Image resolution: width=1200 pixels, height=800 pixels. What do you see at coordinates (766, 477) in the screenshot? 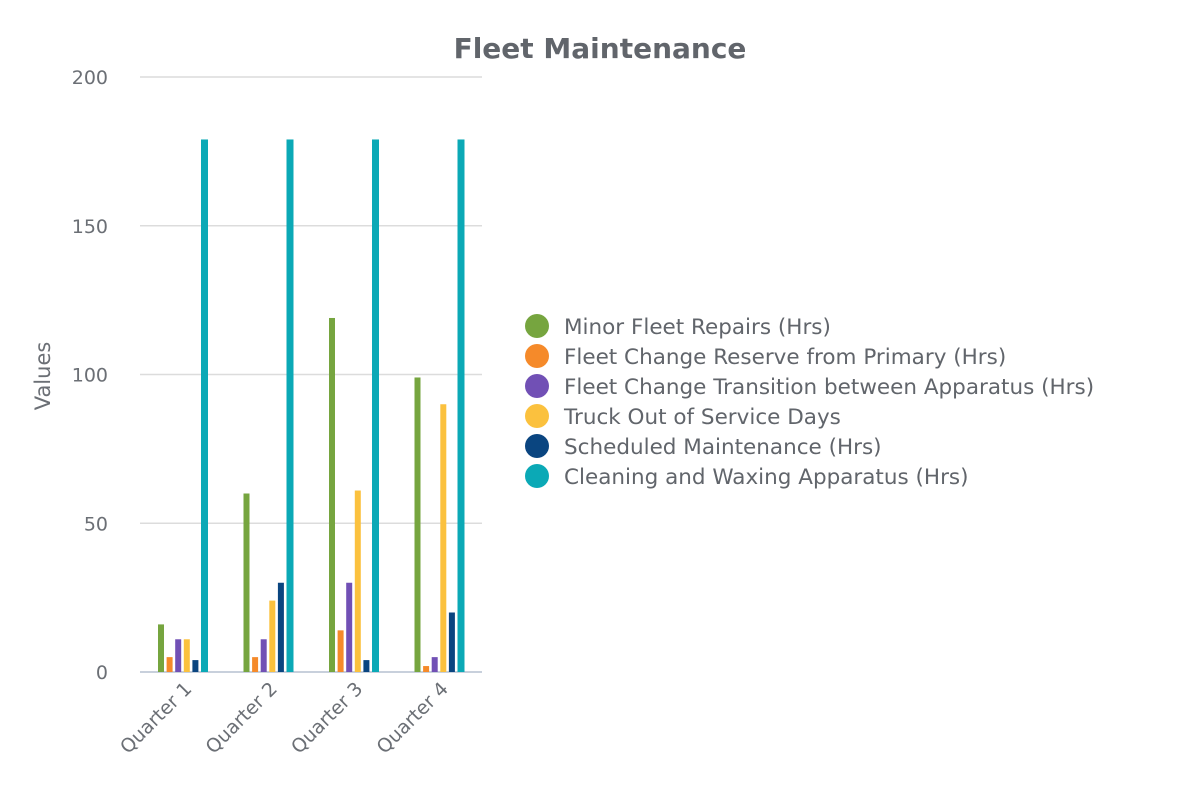
I see `legend-label: Cleaning and Waxing Apparatus (Hrs)` at bounding box center [766, 477].